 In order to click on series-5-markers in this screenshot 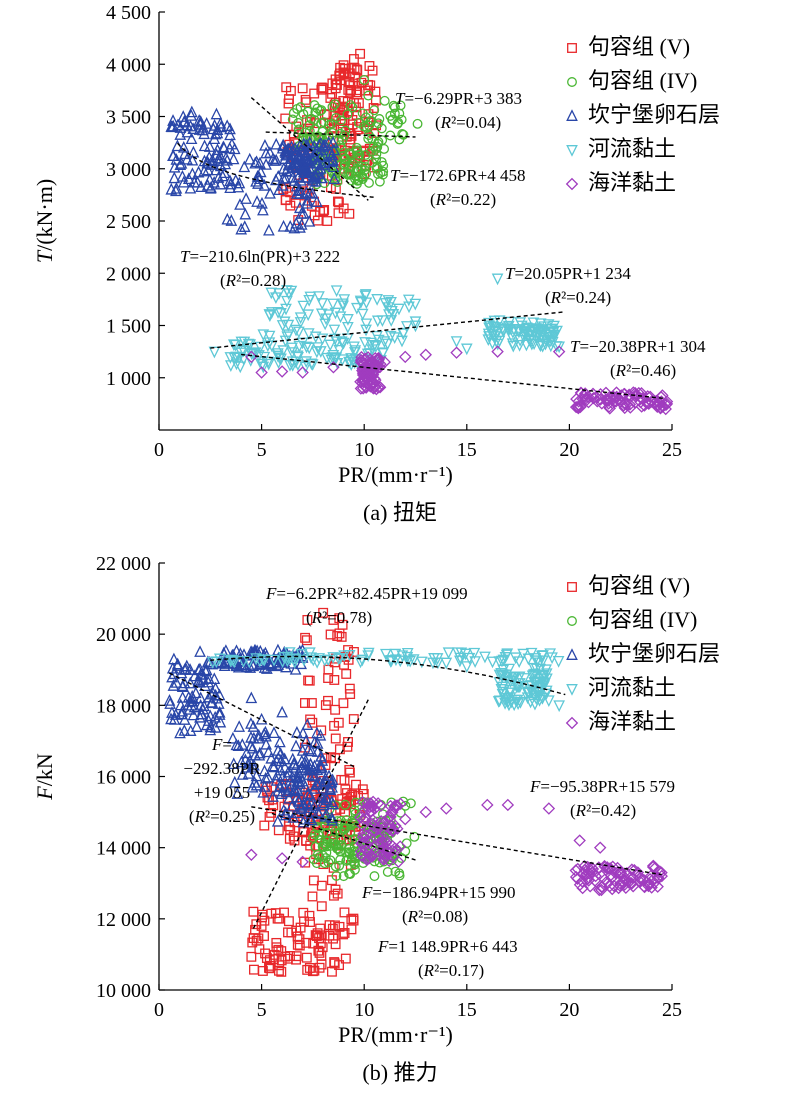, I will do `click(459, 380)`.